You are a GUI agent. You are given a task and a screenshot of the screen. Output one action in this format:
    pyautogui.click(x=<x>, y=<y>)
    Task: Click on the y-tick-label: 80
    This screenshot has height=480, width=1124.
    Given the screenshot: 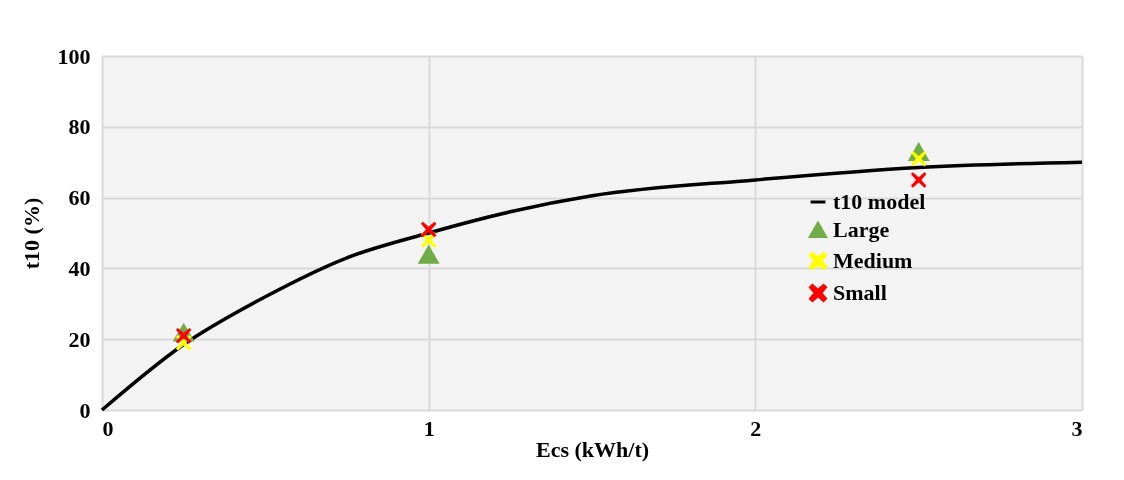 What is the action you would take?
    pyautogui.click(x=79, y=127)
    